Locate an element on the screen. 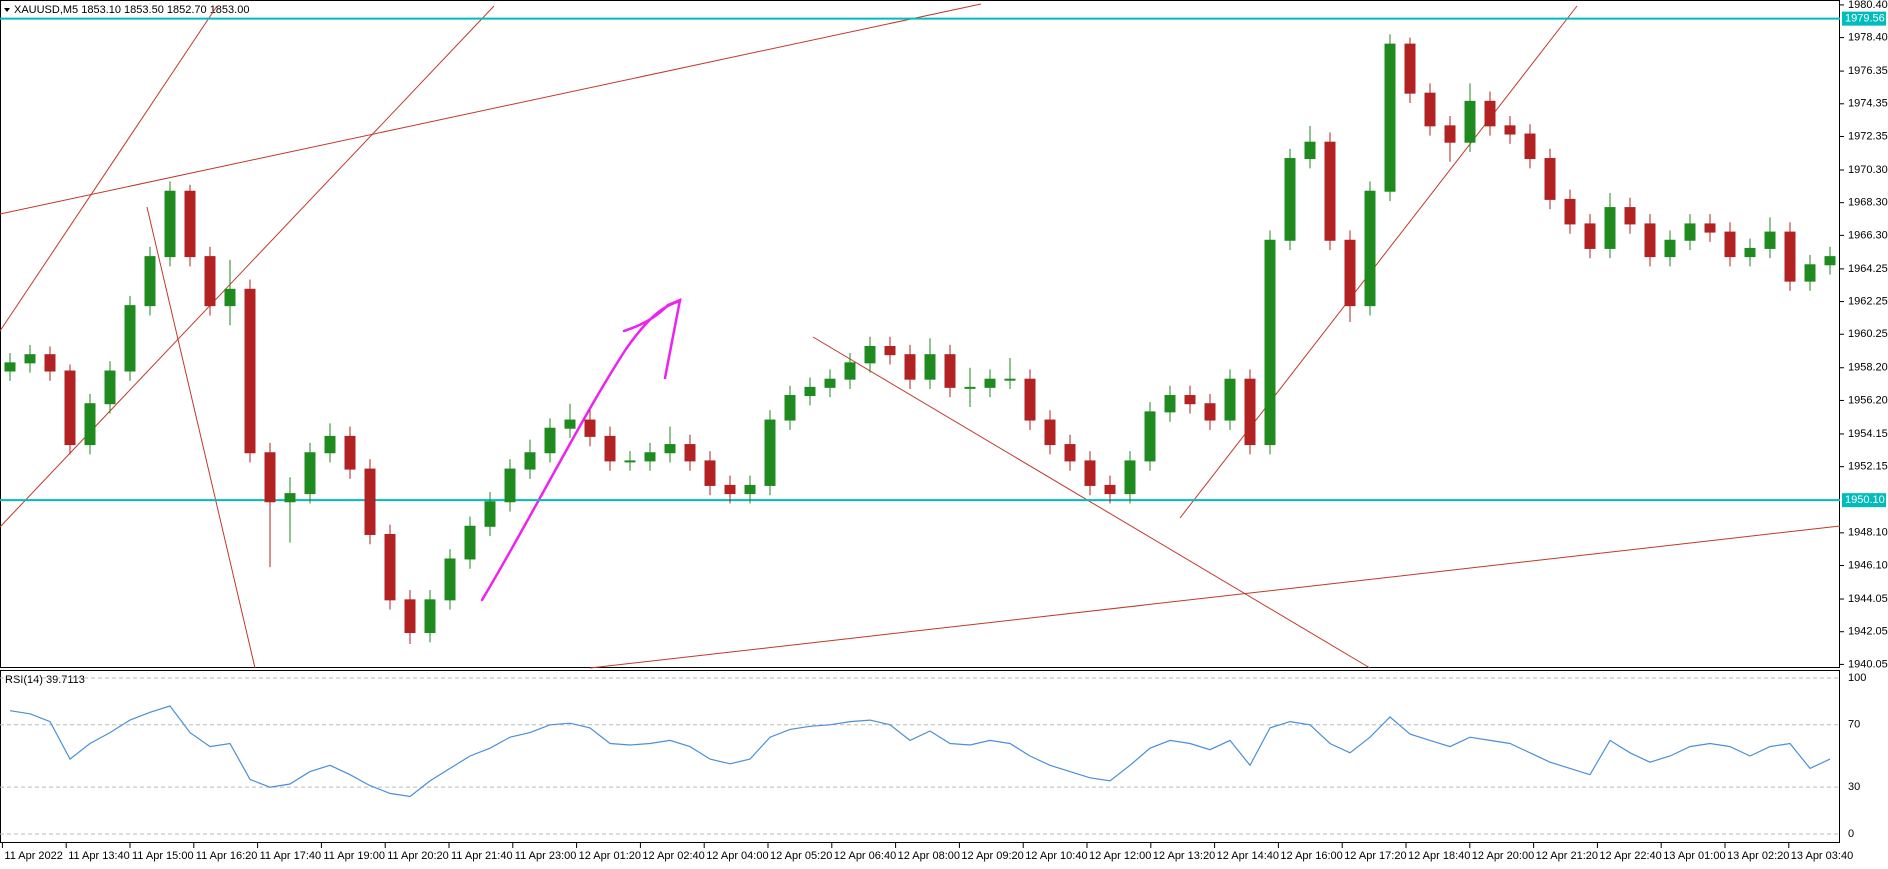  y-tick-label: 1970.30 is located at coordinates (1868, 170).